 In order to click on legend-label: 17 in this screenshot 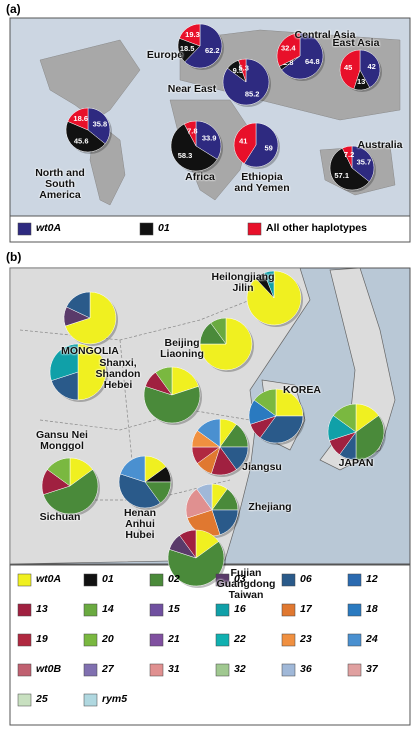, I will do `click(306, 609)`.